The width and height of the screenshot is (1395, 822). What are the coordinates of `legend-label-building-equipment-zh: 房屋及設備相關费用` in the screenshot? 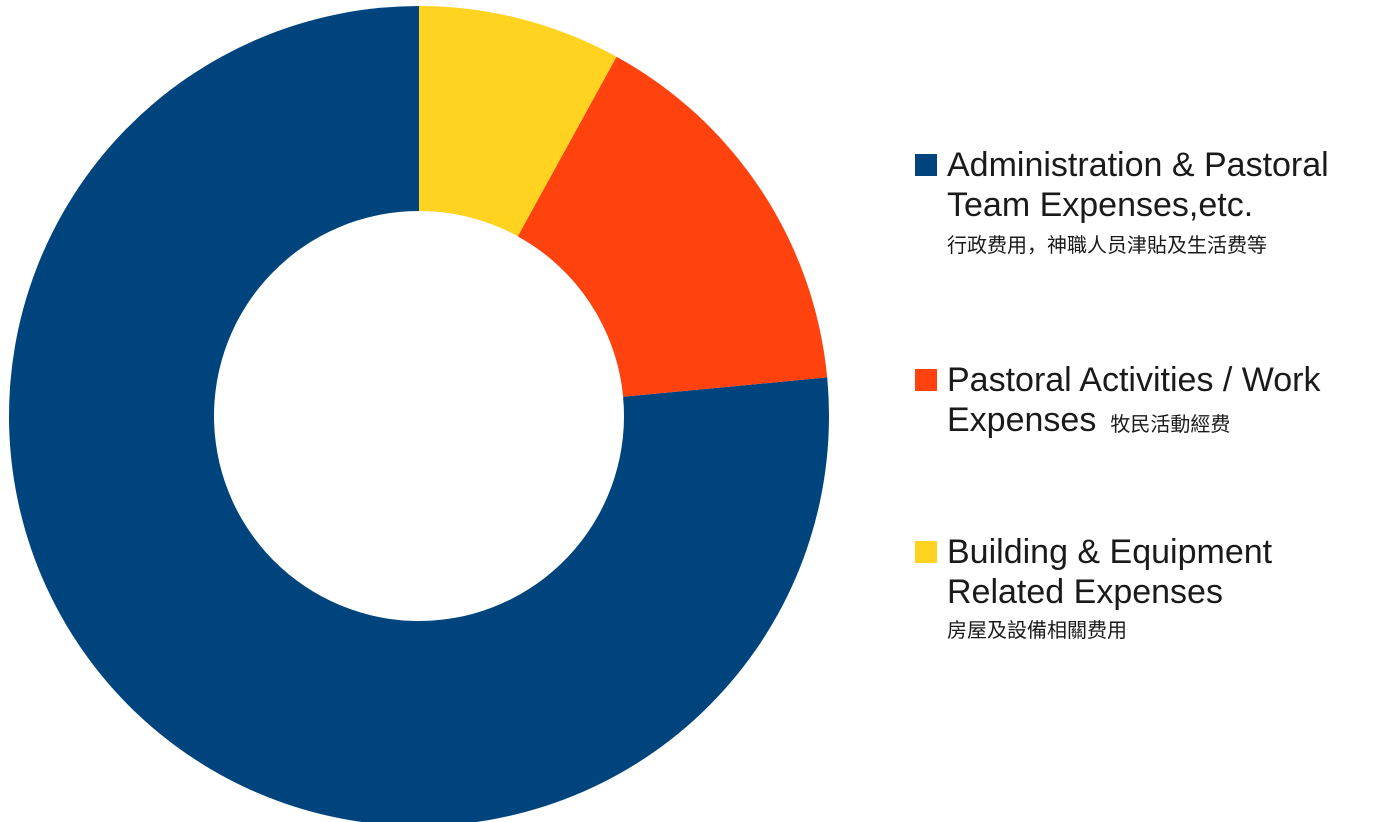 It's located at (1037, 630).